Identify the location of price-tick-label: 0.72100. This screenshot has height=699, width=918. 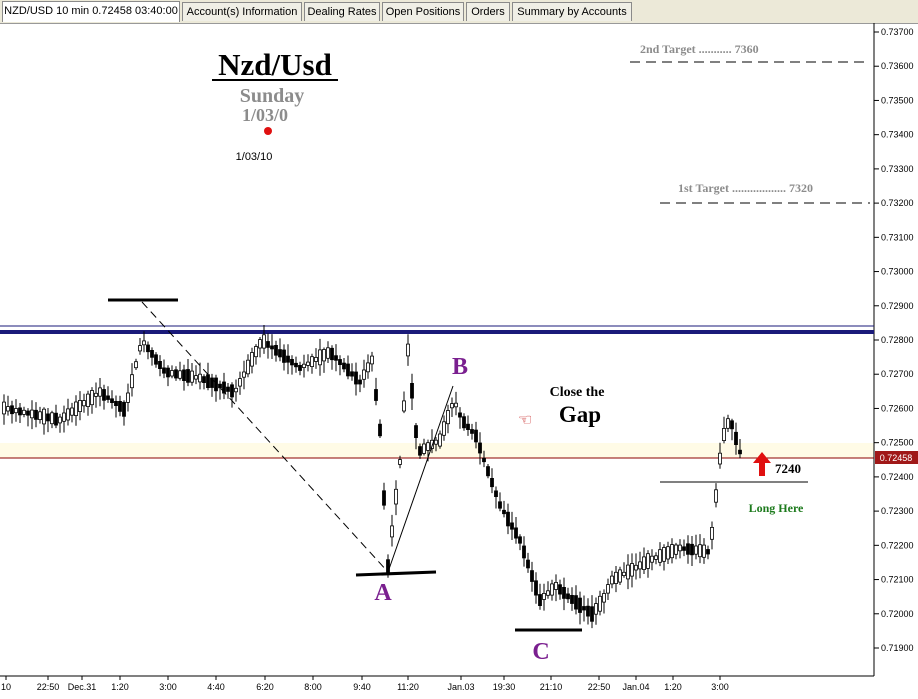
(897, 580).